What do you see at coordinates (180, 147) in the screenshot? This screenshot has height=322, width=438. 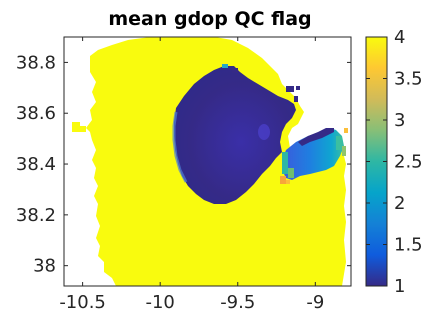 I see `low-flag-edge` at bounding box center [180, 147].